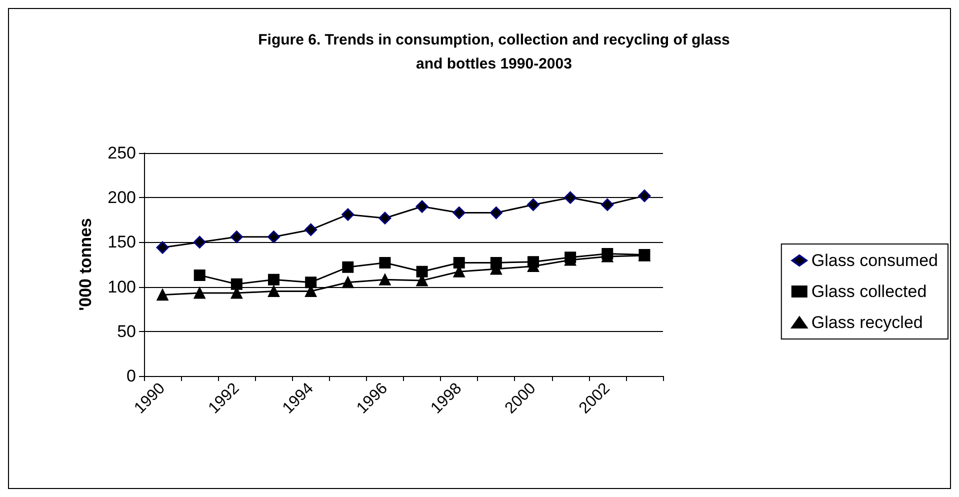 The height and width of the screenshot is (497, 959). Describe the element at coordinates (122, 242) in the screenshot. I see `y-tick-label: 150` at that location.